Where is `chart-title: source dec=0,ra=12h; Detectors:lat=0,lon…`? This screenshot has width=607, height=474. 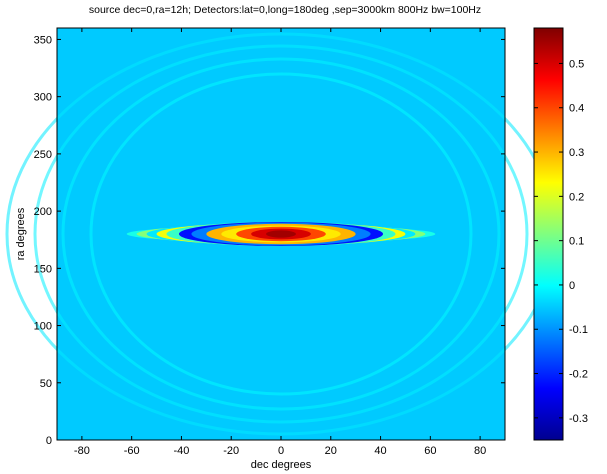
chart-title: source dec=0,ra=12h; Detectors:lat=0,lon… is located at coordinates (285, 10).